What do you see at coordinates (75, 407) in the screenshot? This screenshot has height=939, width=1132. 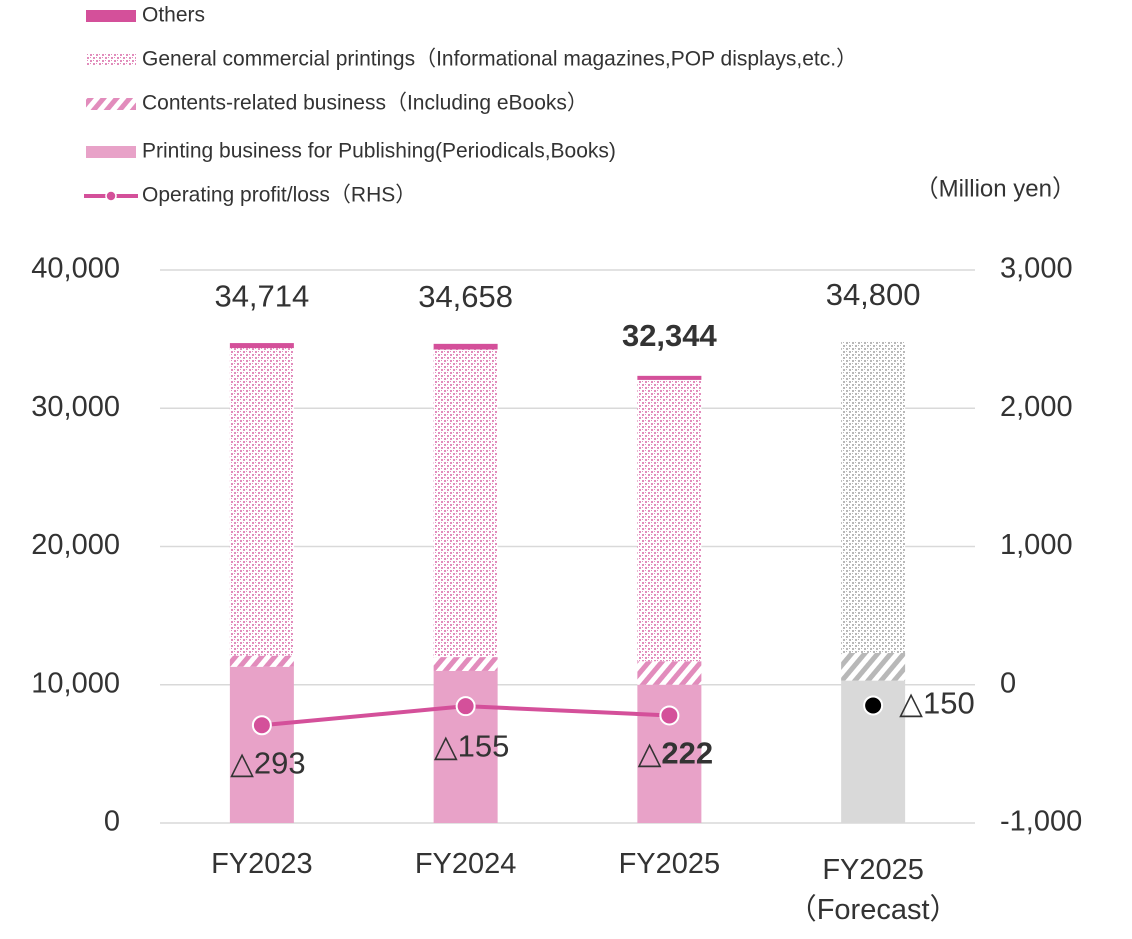 I see `y-tick-label: 30,000` at bounding box center [75, 407].